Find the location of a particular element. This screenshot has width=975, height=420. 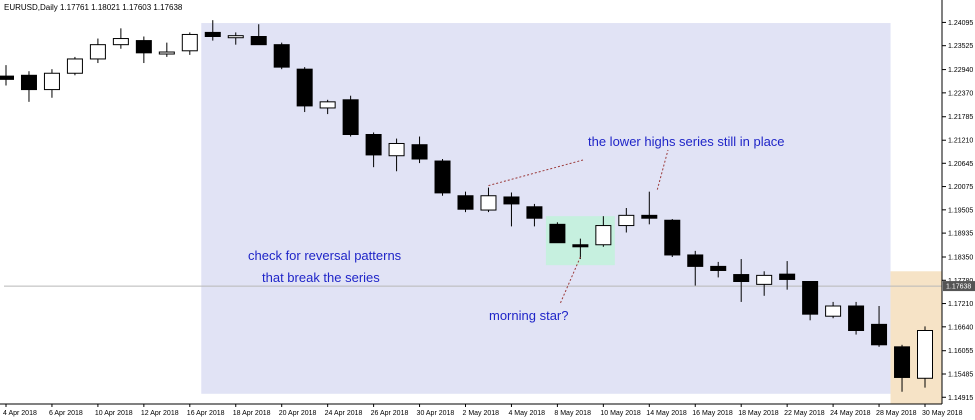

current-price-label: 1.17638 is located at coordinates (958, 287).